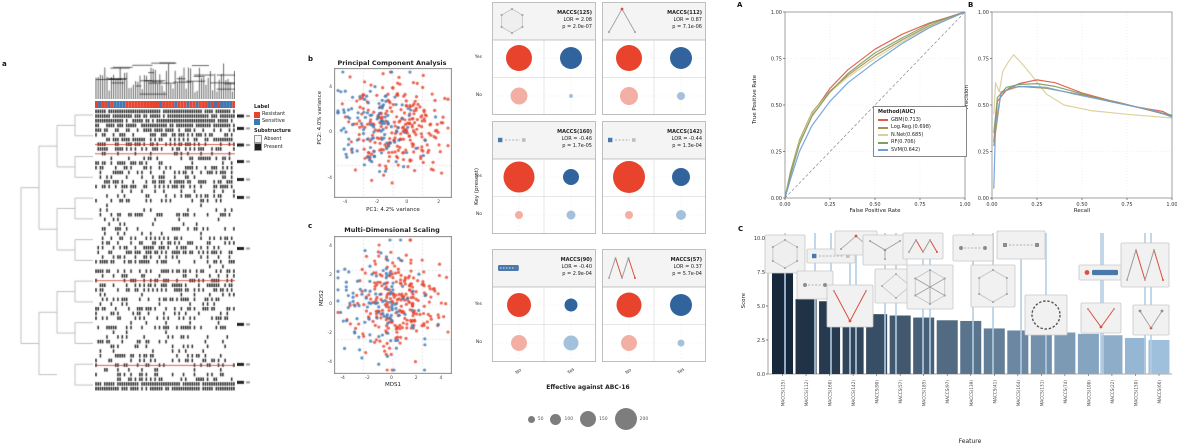 Image resolution: width=1177 pixels, height=448 pixels. I want to click on y-tick-label: 0.75, so click(776, 60).